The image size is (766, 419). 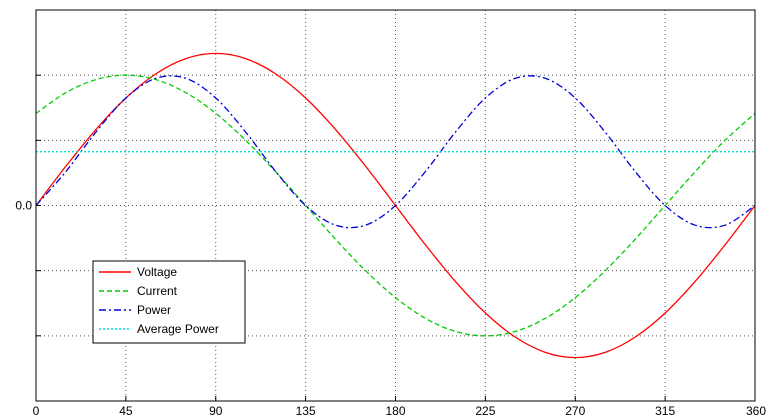 I want to click on legend-label: Average Power, so click(x=178, y=329).